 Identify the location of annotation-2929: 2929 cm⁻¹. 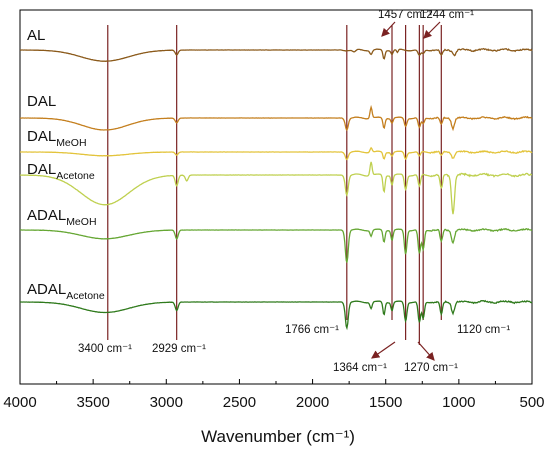
(179, 349).